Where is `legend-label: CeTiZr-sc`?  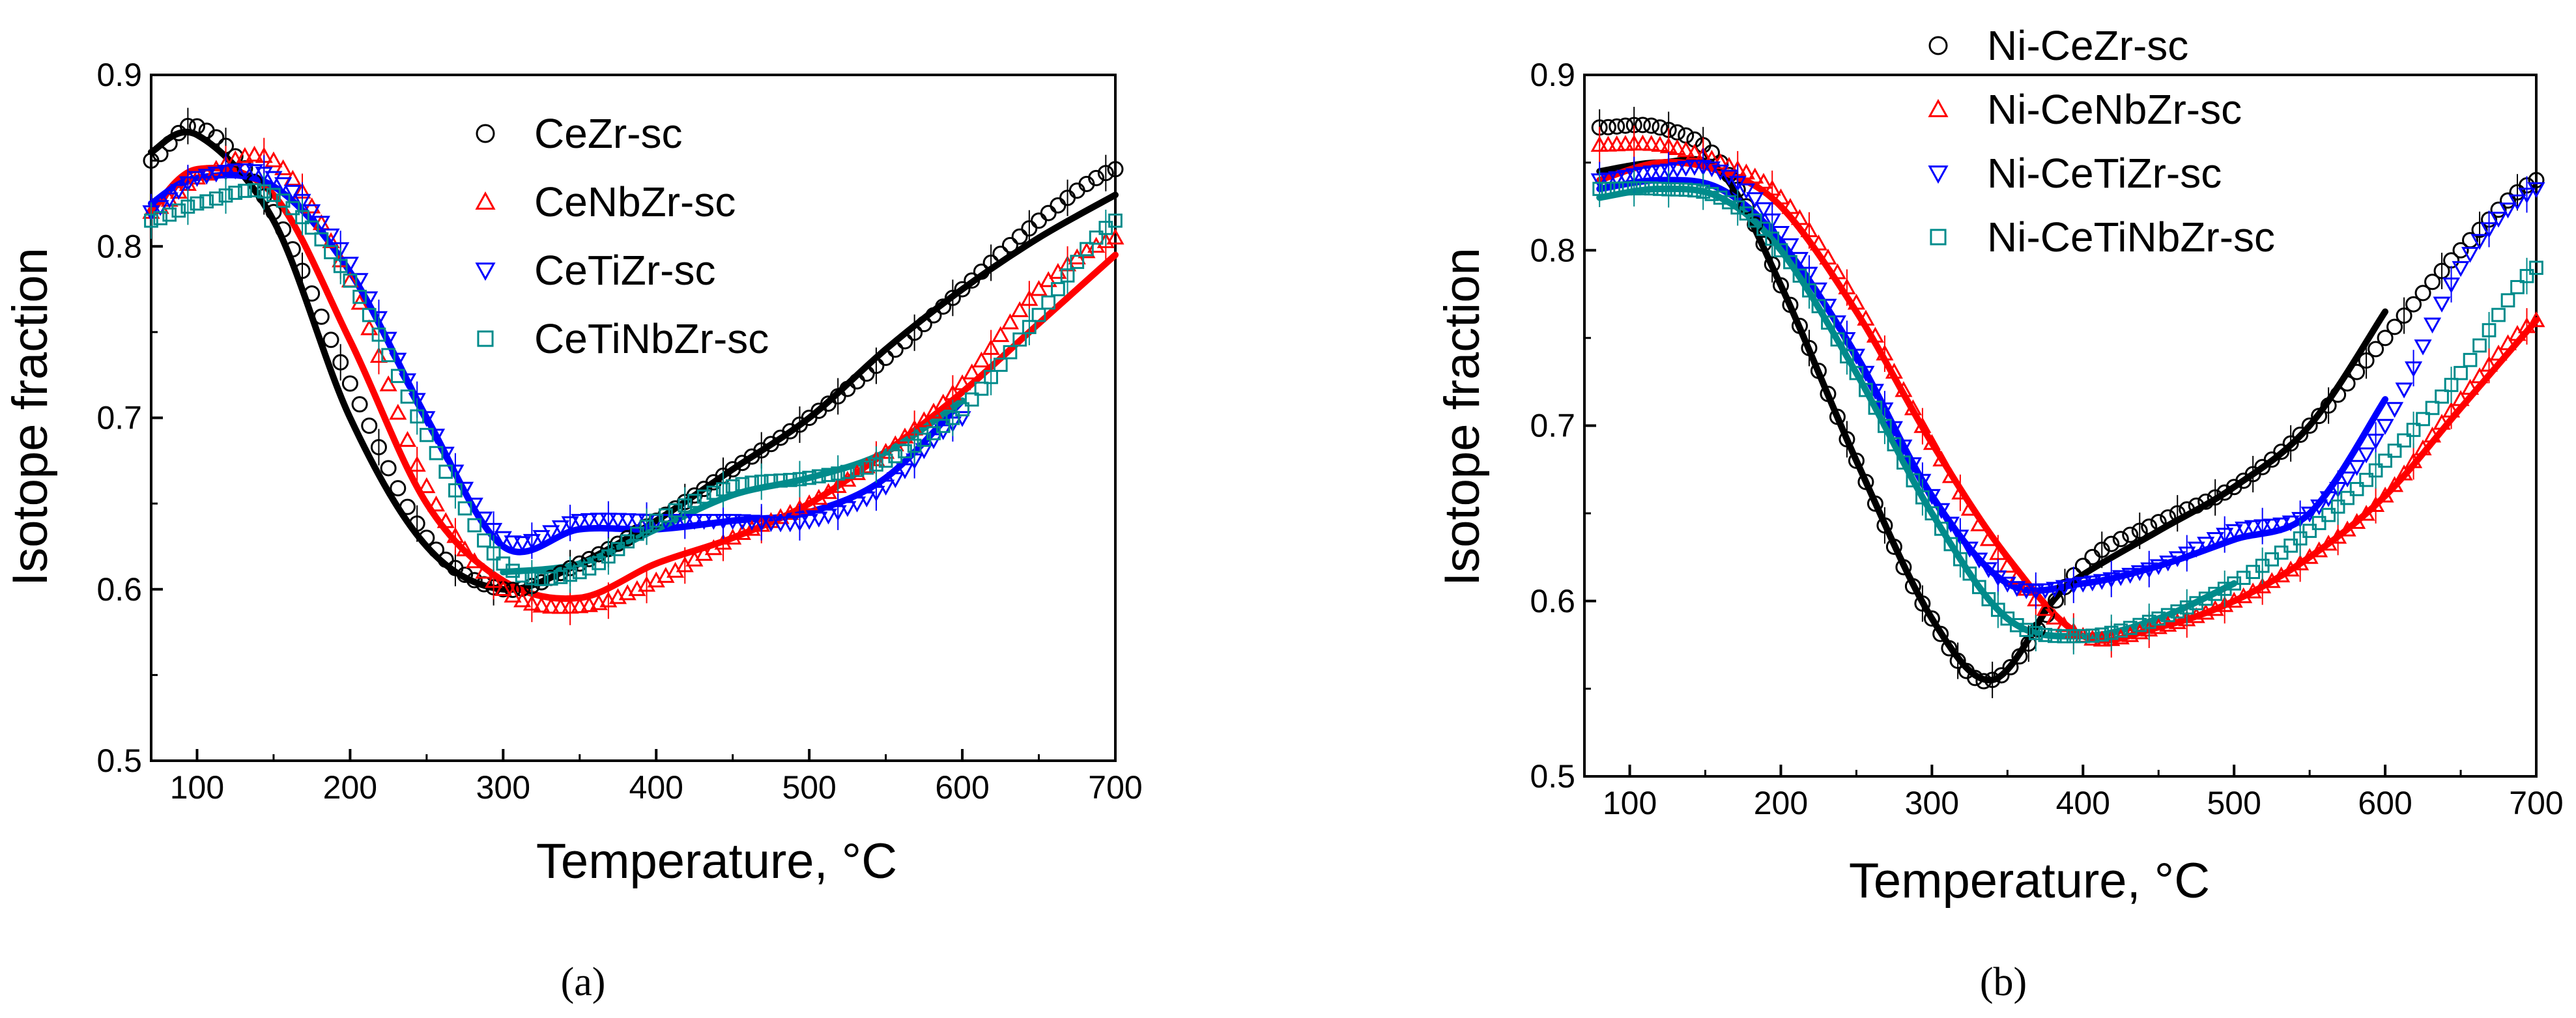 legend-label: CeTiZr-sc is located at coordinates (624, 270).